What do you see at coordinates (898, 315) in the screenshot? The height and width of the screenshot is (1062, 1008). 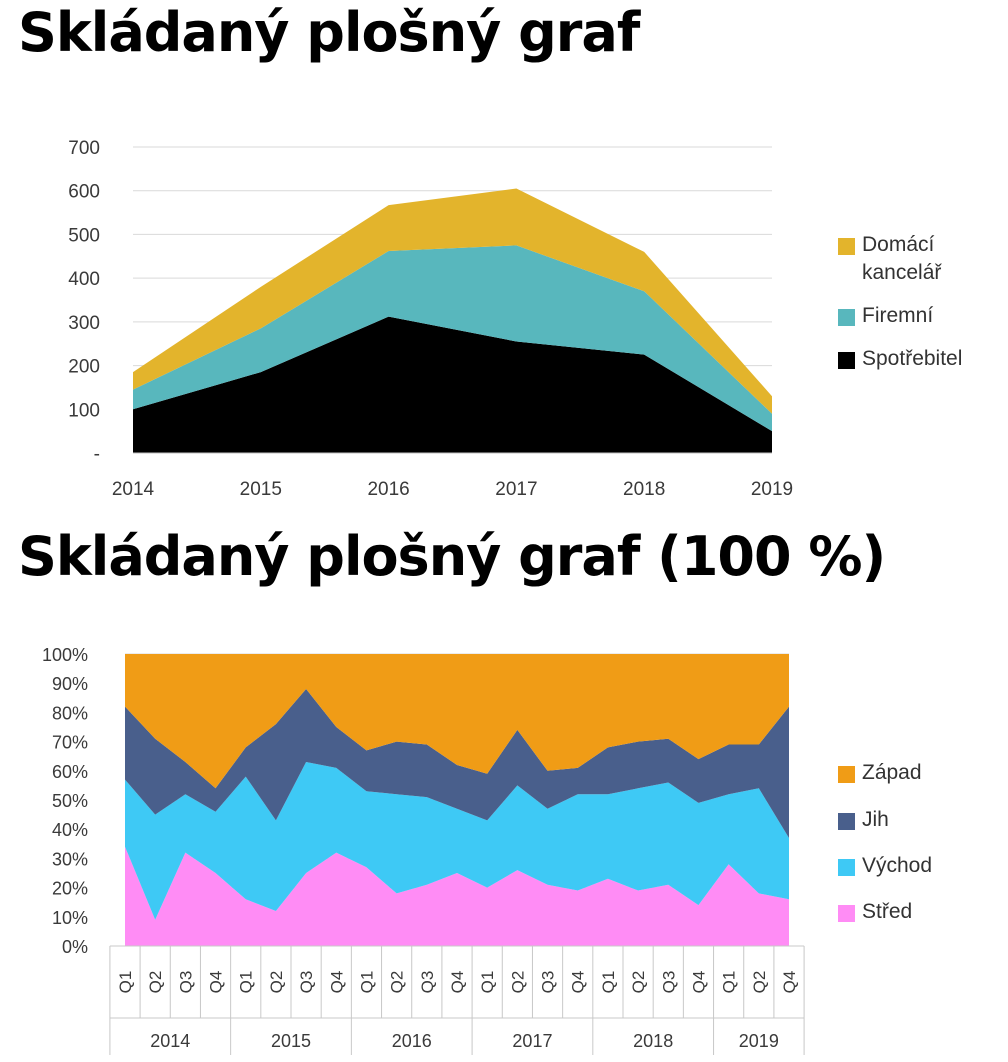 I see `legend-label: Firemní` at bounding box center [898, 315].